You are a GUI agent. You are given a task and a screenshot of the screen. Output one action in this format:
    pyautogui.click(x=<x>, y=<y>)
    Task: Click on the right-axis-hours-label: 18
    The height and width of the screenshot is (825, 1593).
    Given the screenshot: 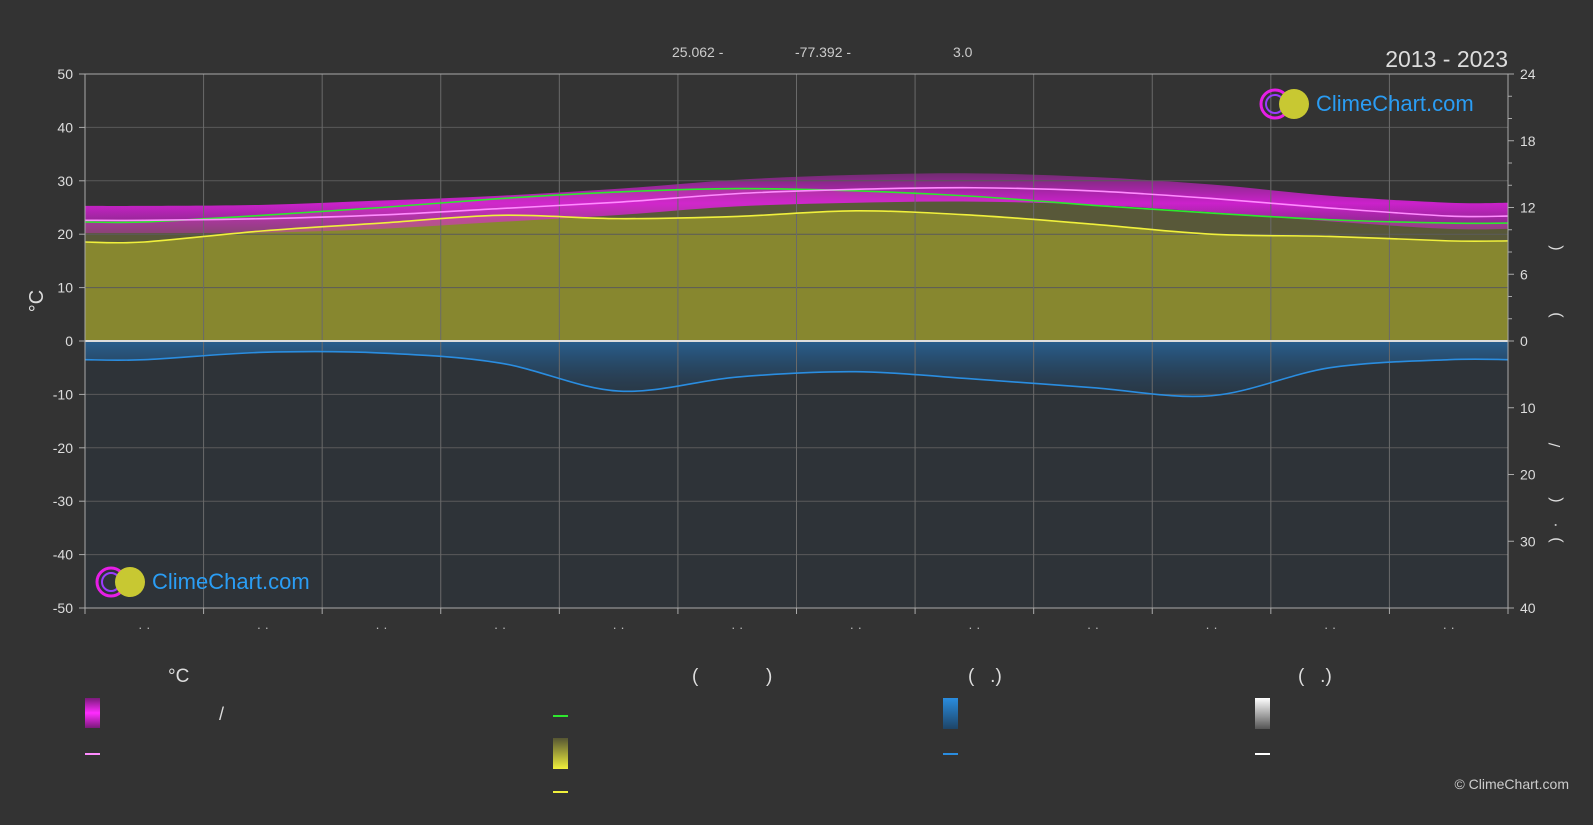 What is the action you would take?
    pyautogui.click(x=1528, y=141)
    